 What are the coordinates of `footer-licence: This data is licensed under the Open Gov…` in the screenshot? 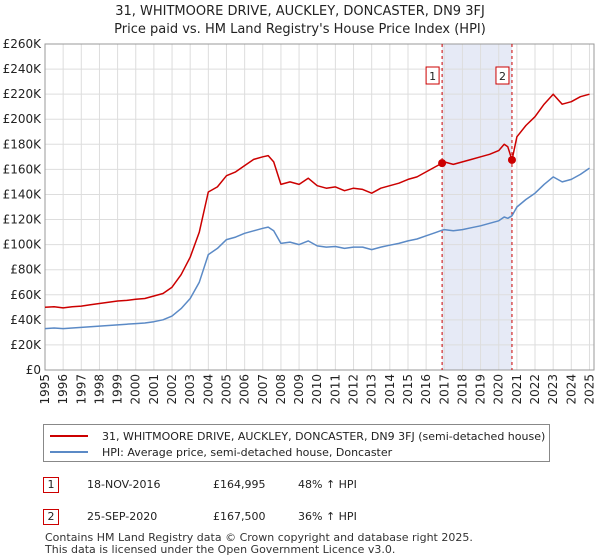 It's located at (220, 549).